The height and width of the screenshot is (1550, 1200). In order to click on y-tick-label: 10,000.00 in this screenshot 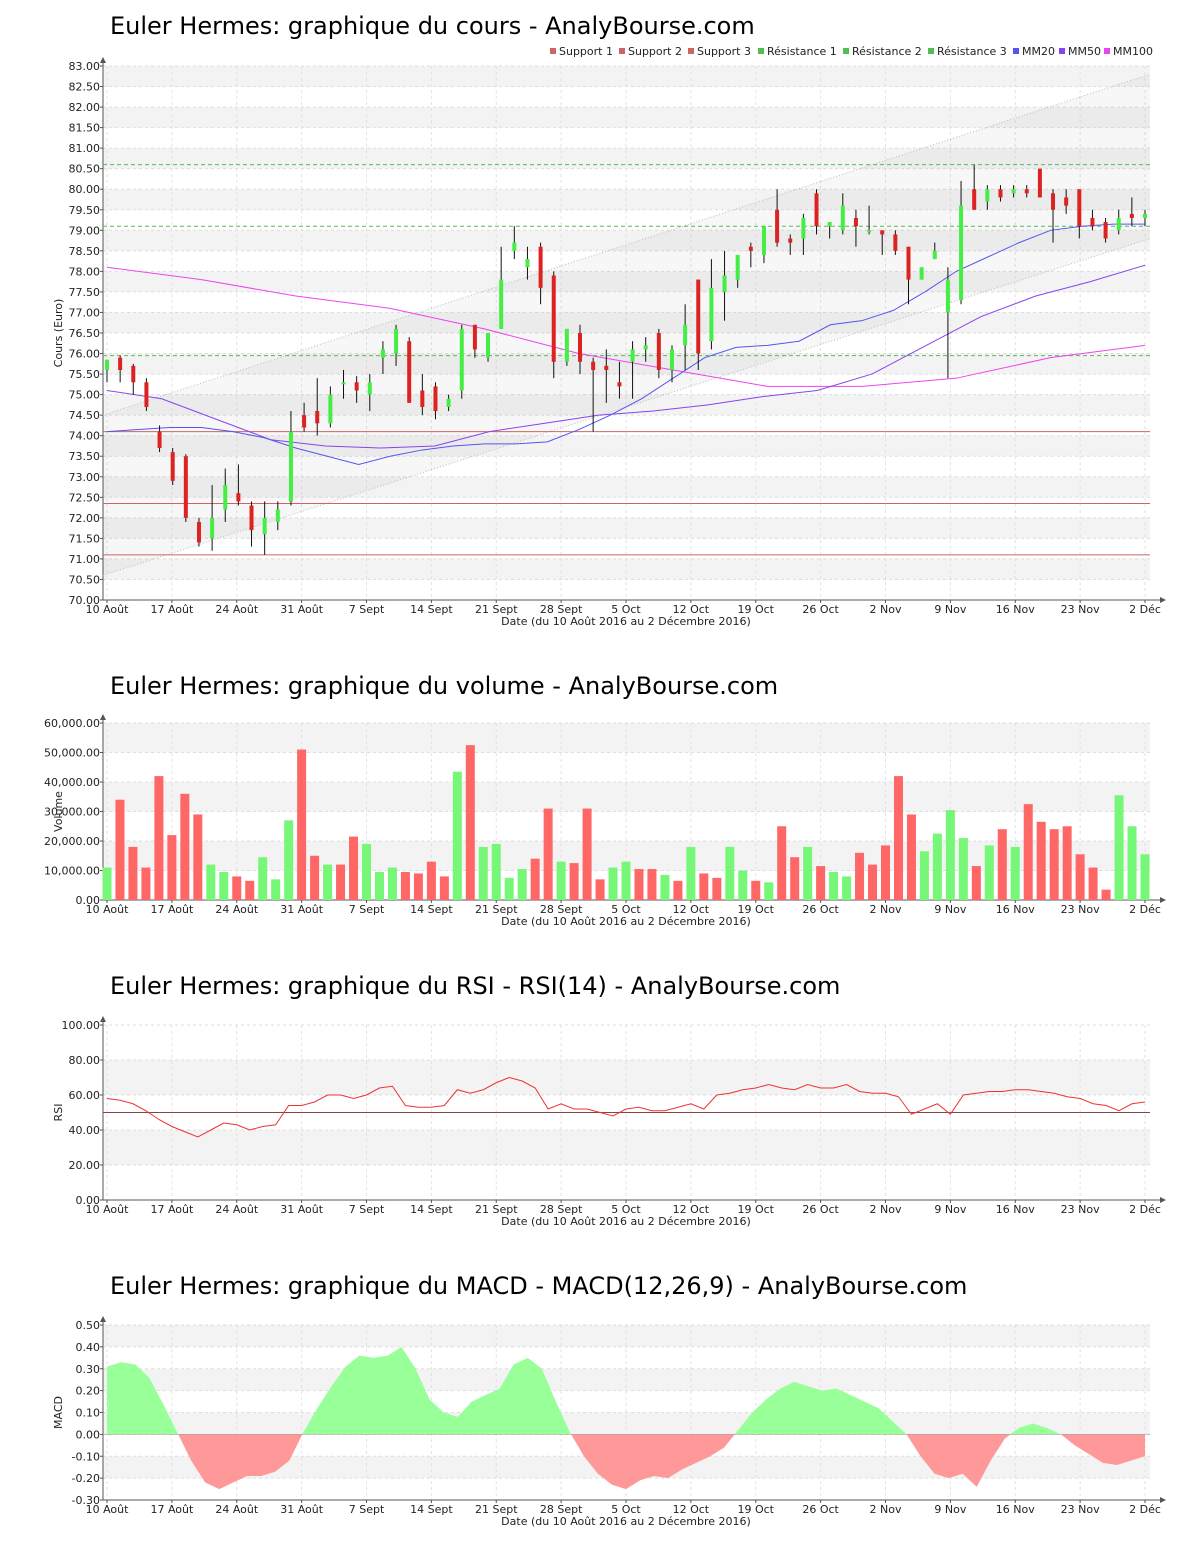, I will do `click(72, 871)`.